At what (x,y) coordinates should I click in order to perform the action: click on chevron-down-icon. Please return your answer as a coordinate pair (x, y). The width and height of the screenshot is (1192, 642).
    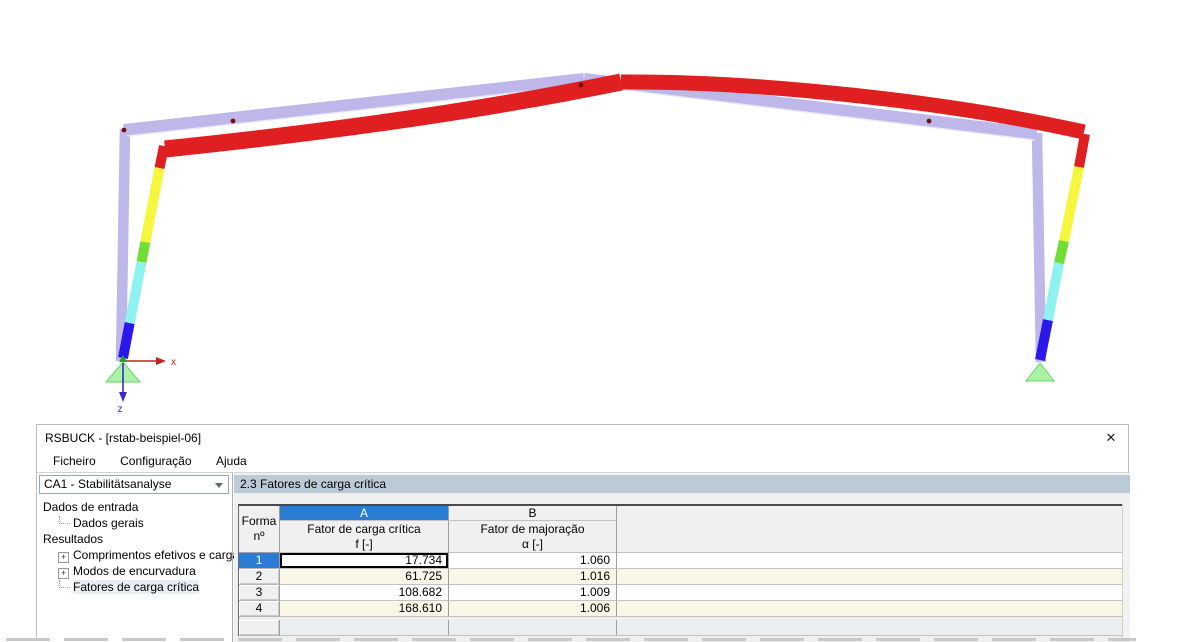
    Looking at the image, I should click on (219, 485).